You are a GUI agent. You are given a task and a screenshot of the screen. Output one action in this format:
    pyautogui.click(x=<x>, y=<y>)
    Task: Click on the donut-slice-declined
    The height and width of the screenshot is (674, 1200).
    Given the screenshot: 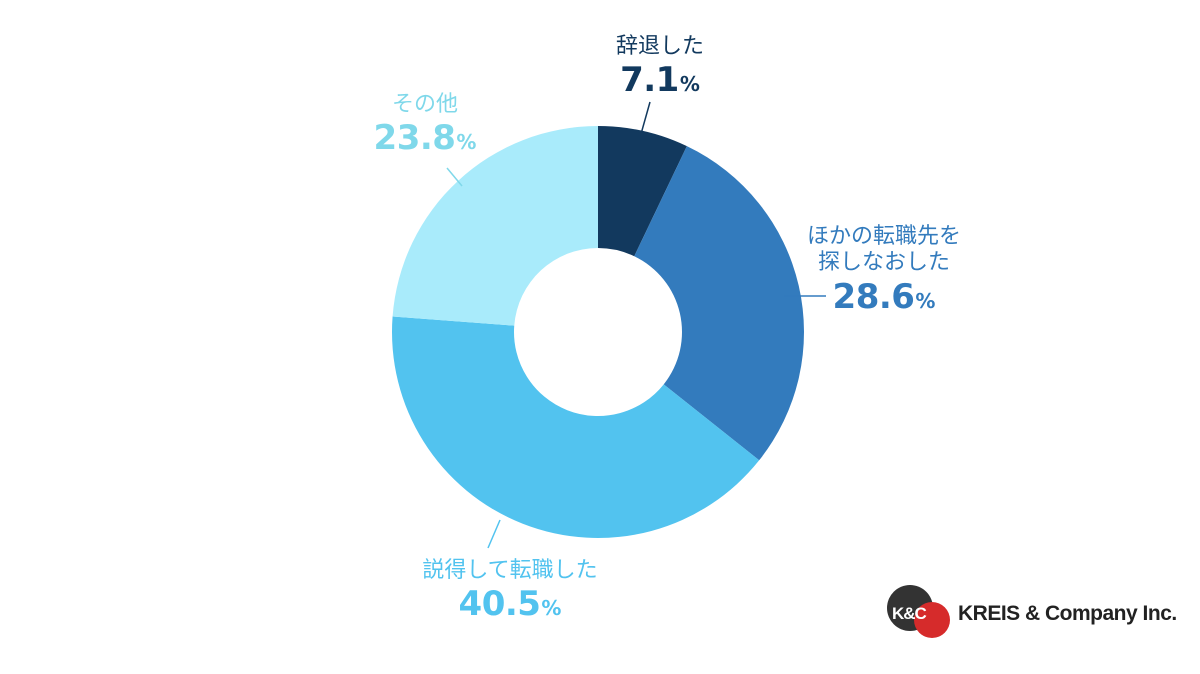 What is the action you would take?
    pyautogui.click(x=642, y=191)
    